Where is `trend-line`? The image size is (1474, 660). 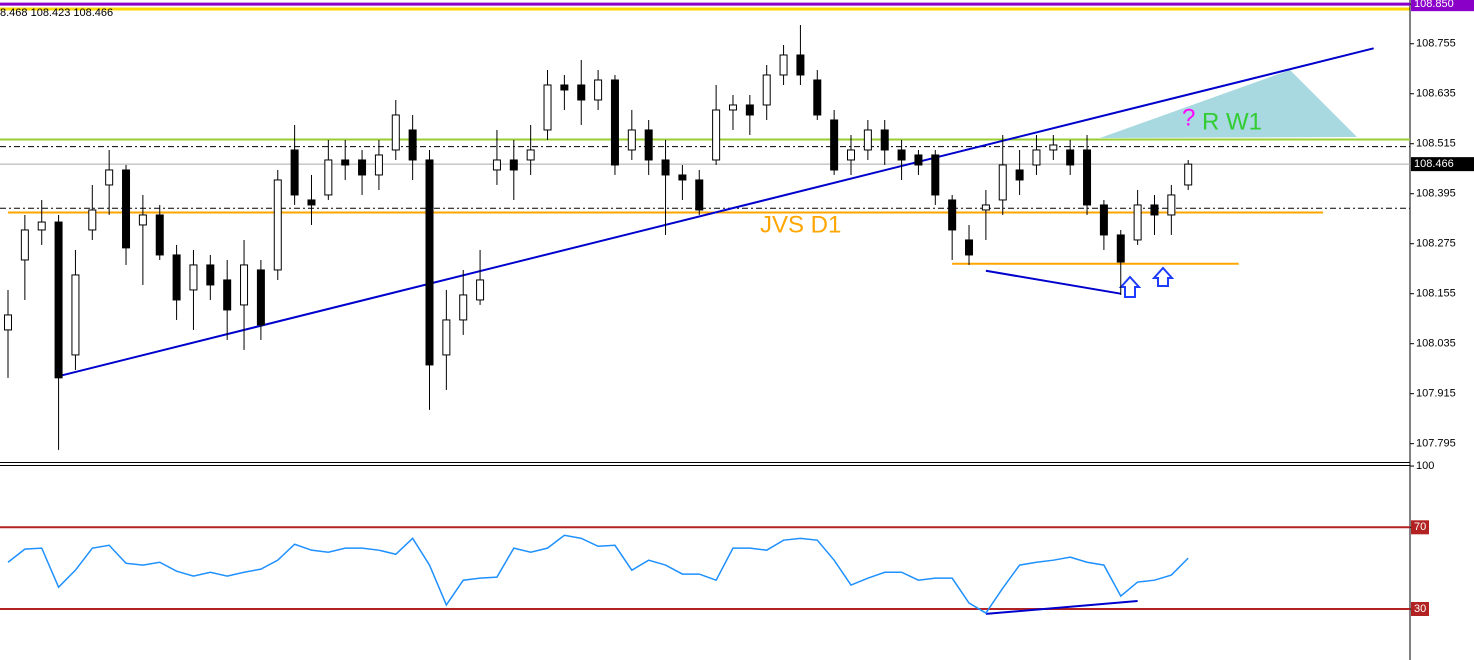 trend-line is located at coordinates (1053, 282).